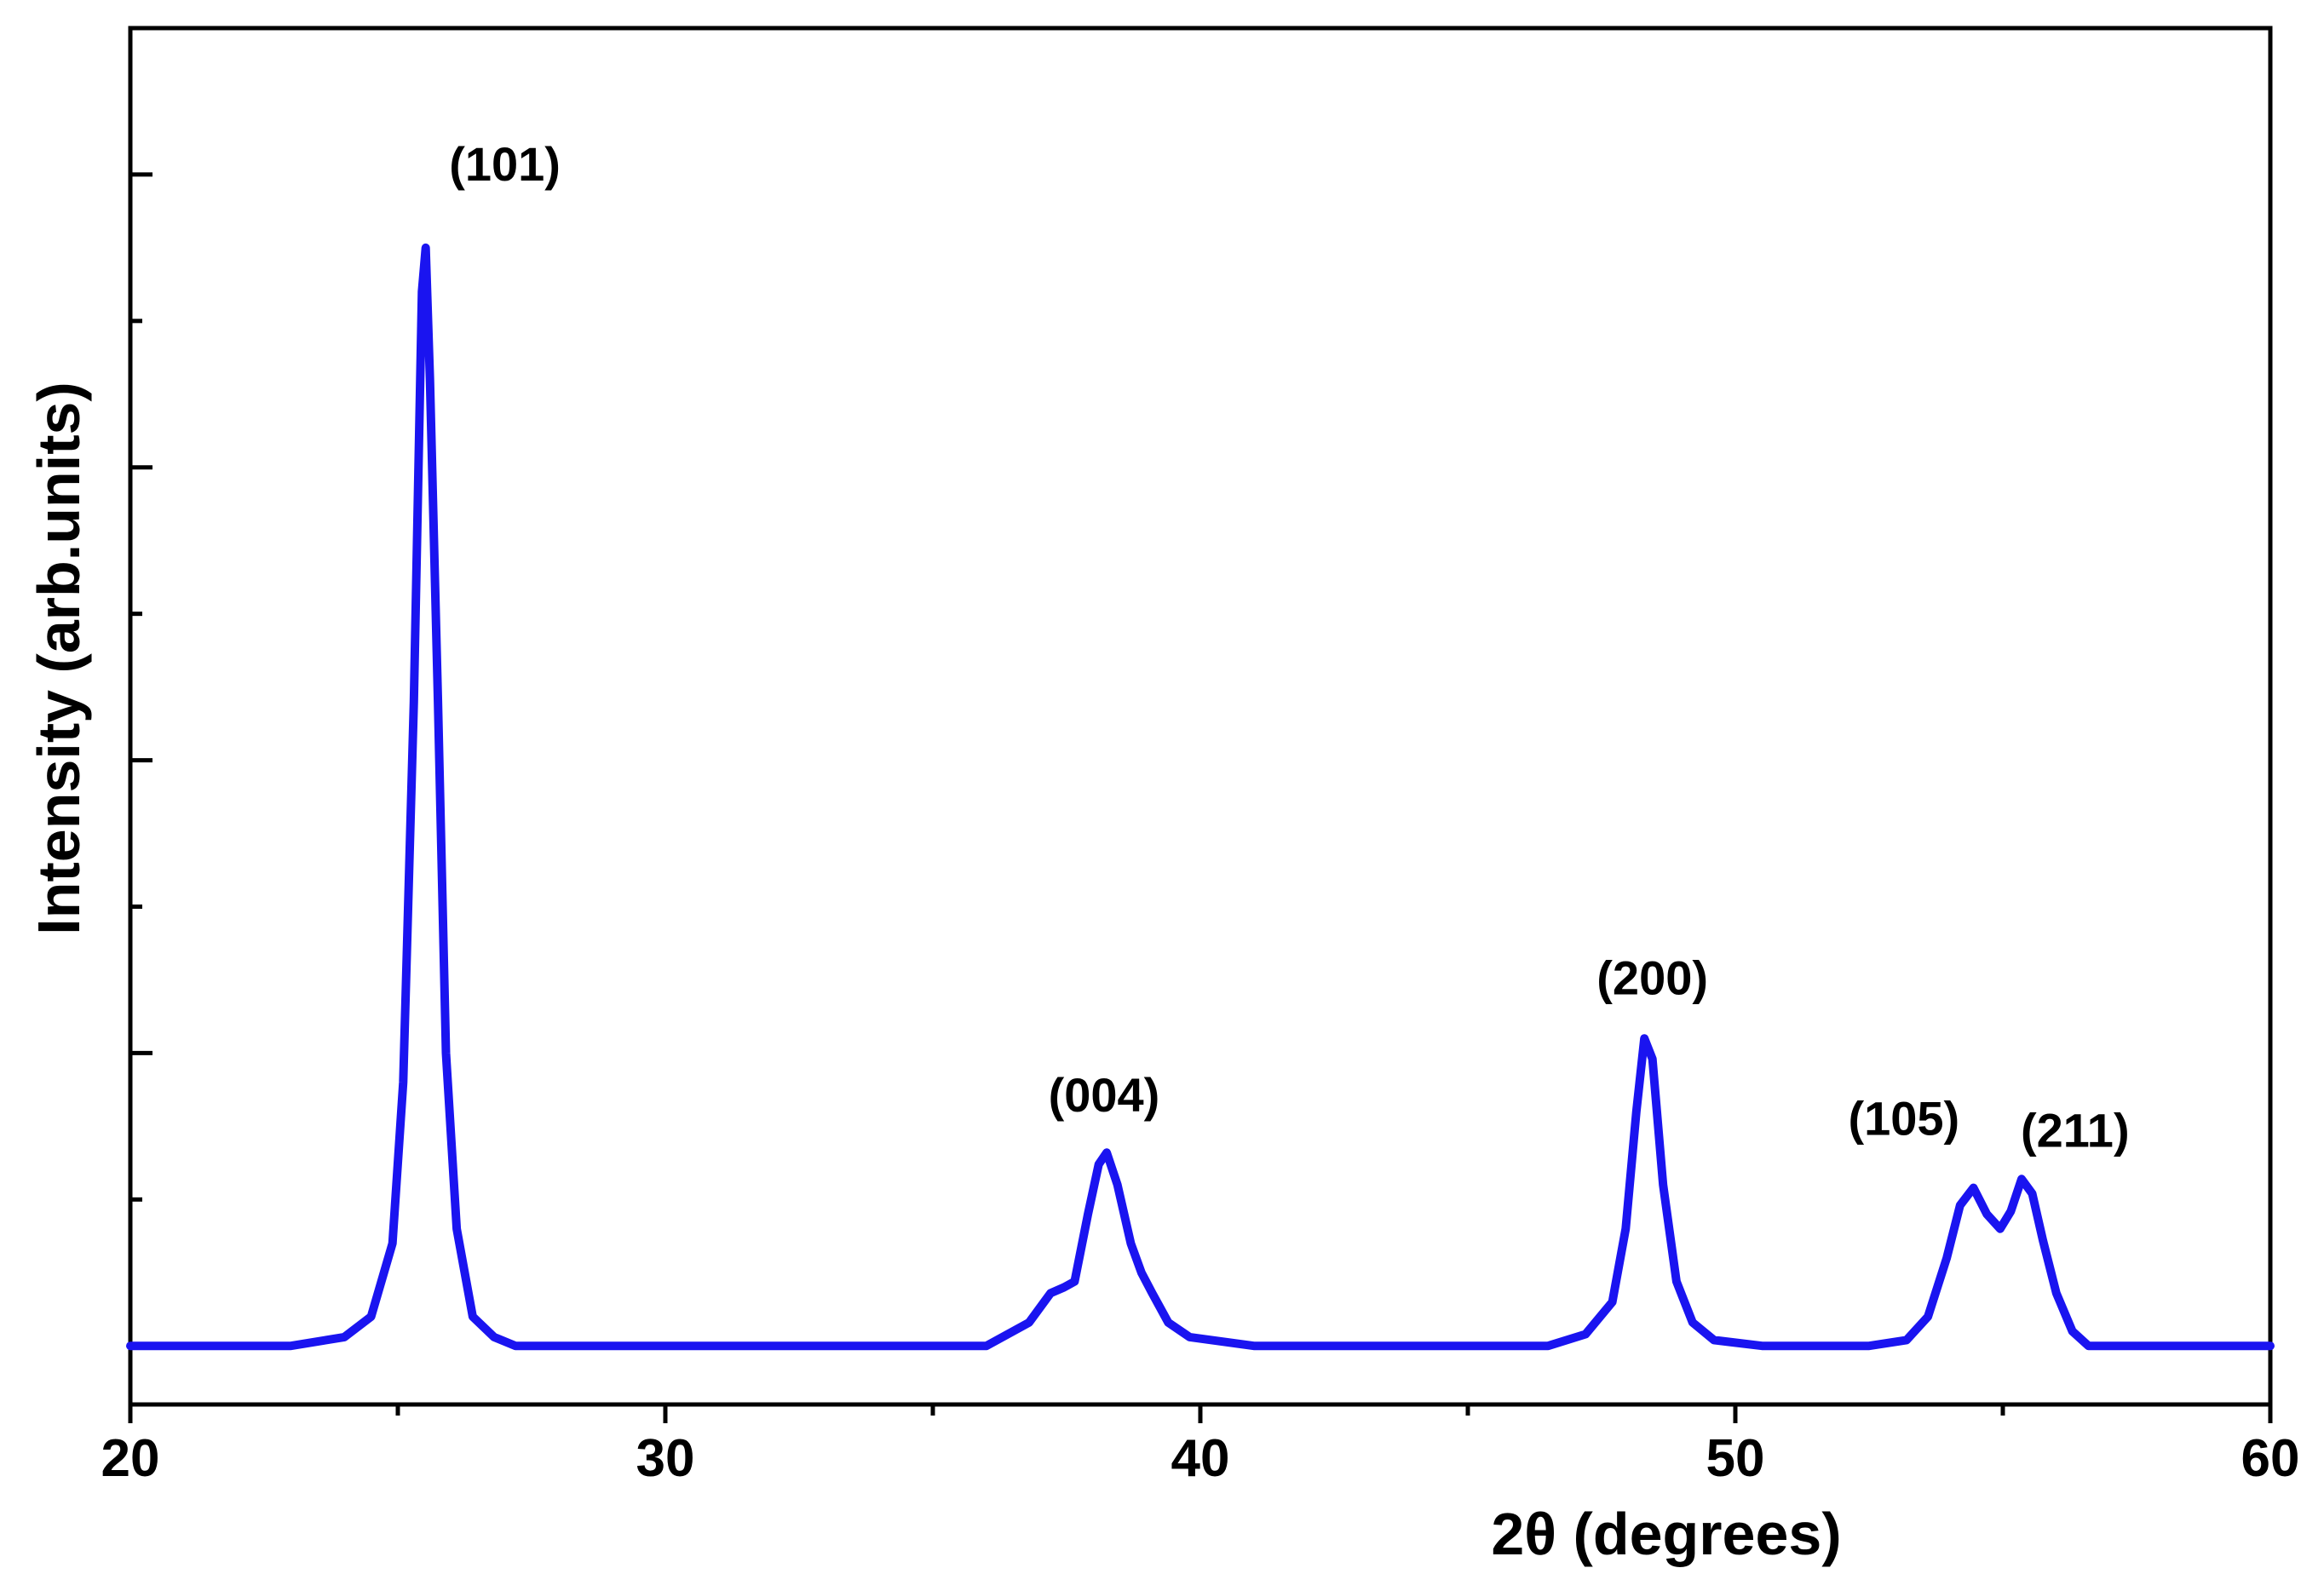 Image resolution: width=2324 pixels, height=1591 pixels. I want to click on peak-label: (101), so click(505, 164).